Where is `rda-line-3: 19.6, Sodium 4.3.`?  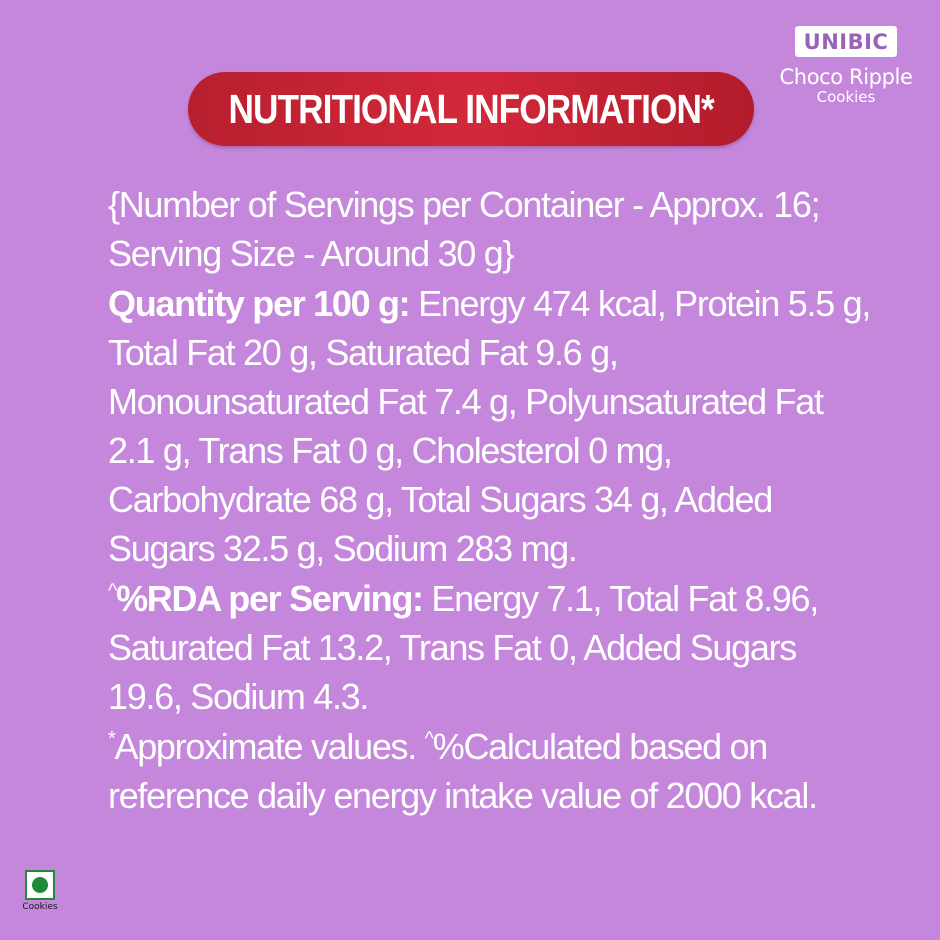 rda-line-3: 19.6, Sodium 4.3. is located at coordinates (238, 696).